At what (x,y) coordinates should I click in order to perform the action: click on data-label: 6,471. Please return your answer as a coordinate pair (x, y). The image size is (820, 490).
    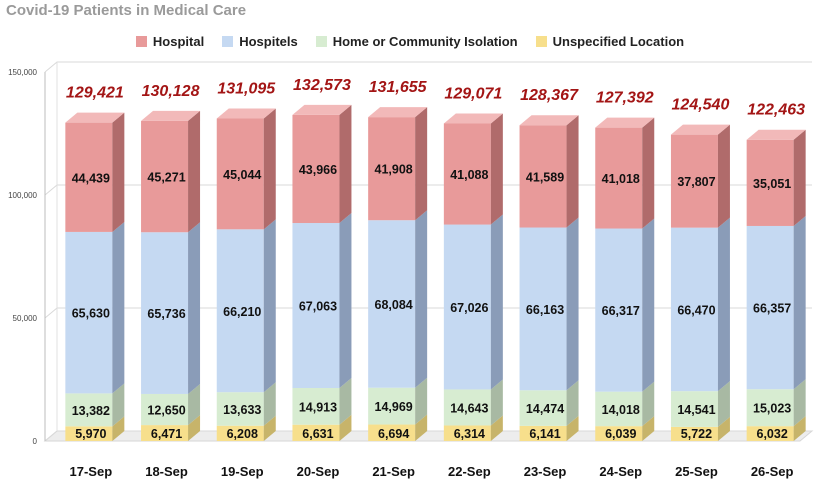
    Looking at the image, I should click on (166, 434).